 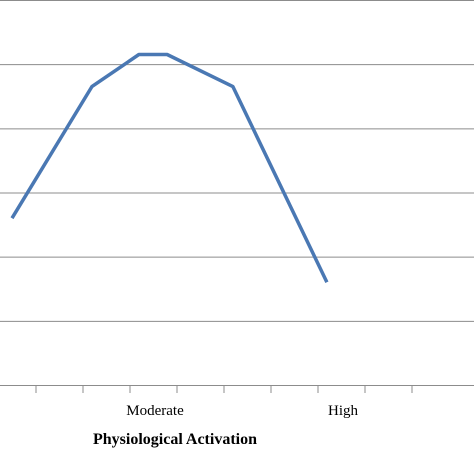 I want to click on x-axis, so click(x=237, y=389).